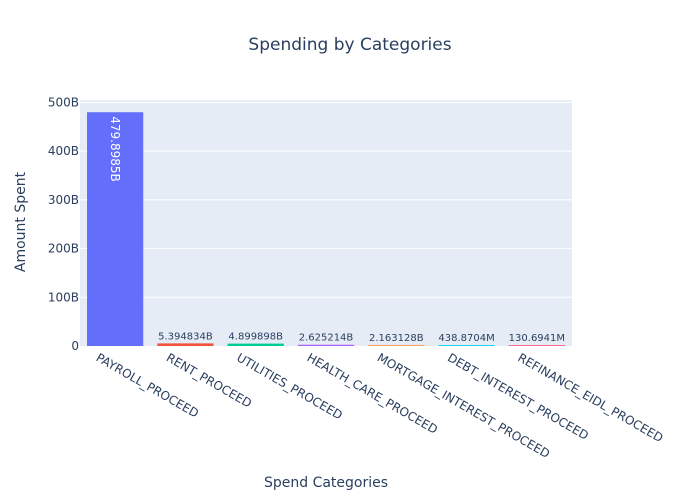 The height and width of the screenshot is (500, 700). Describe the element at coordinates (63, 297) in the screenshot. I see `y-tick-label: 100B` at that location.